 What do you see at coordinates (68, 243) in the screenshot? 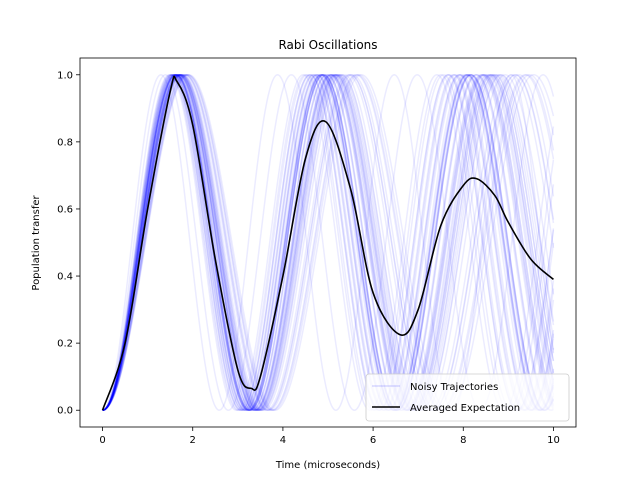
I see `y-axis-ticks: 0.0 0.2 0.4 0.6 0.8 1.0` at bounding box center [68, 243].